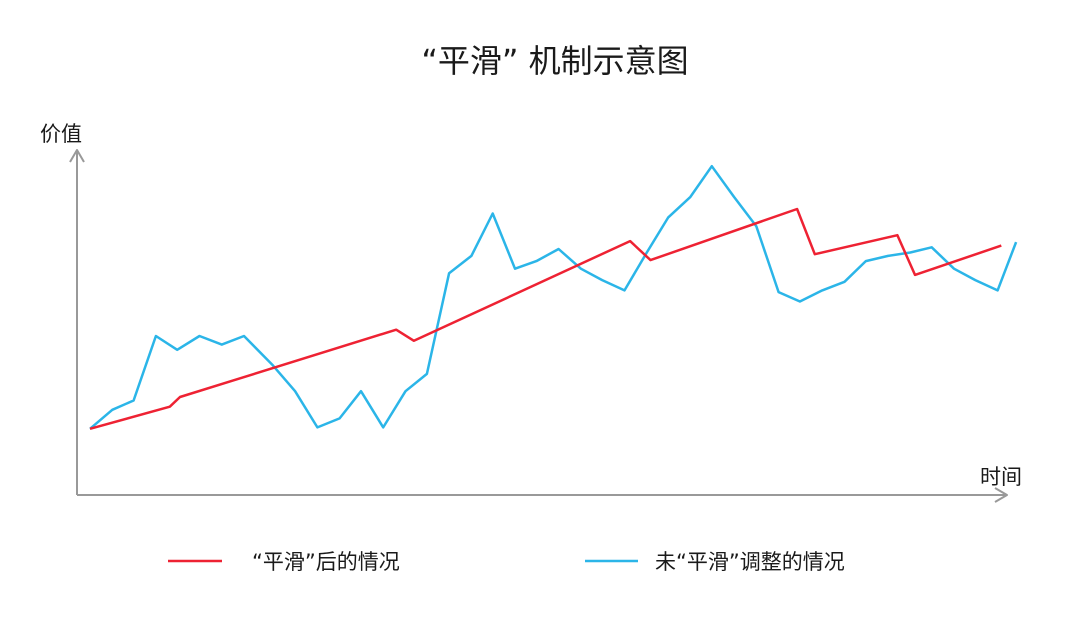 Image resolution: width=1080 pixels, height=625 pixels. Describe the element at coordinates (77, 156) in the screenshot. I see `y-axis-arrow` at that location.